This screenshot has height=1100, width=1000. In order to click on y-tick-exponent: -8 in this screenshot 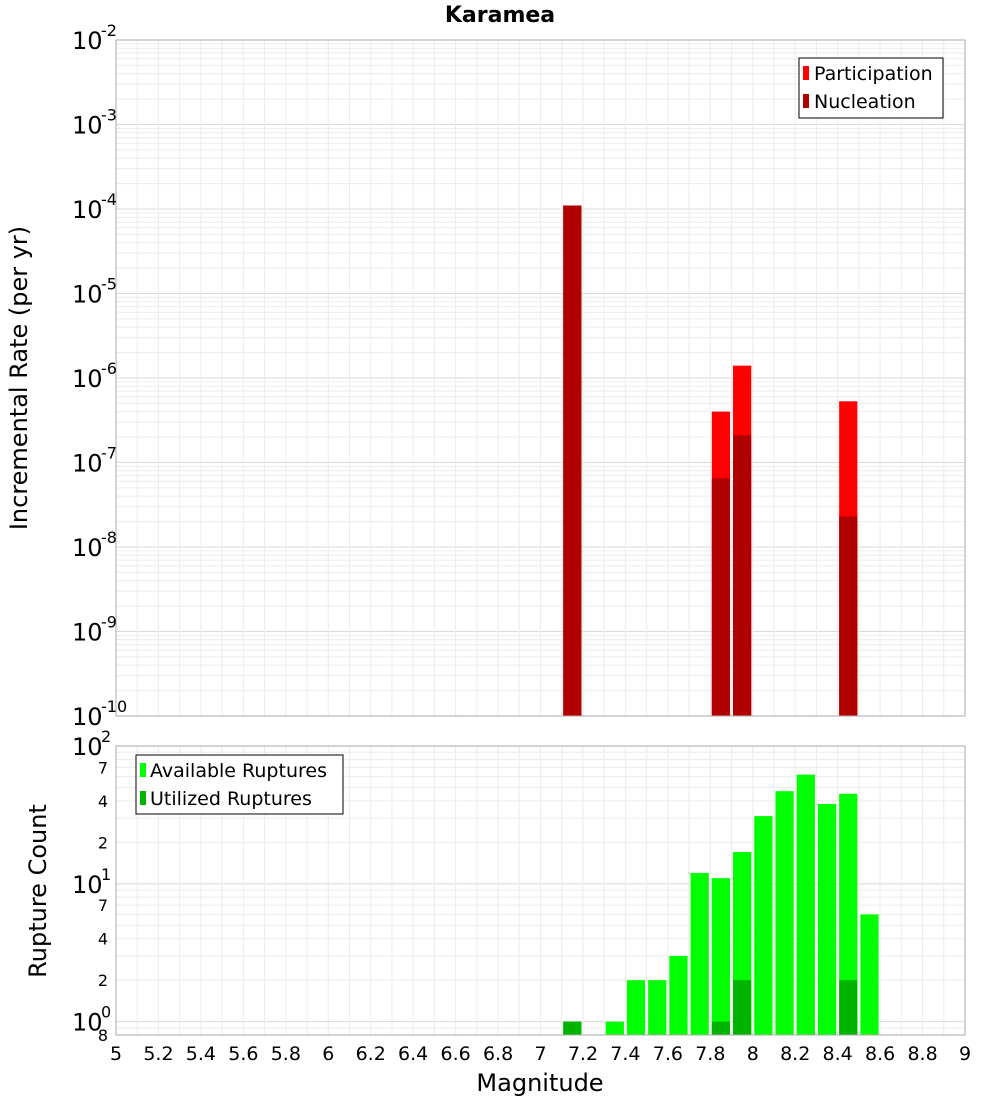, I will do `click(109, 537)`.